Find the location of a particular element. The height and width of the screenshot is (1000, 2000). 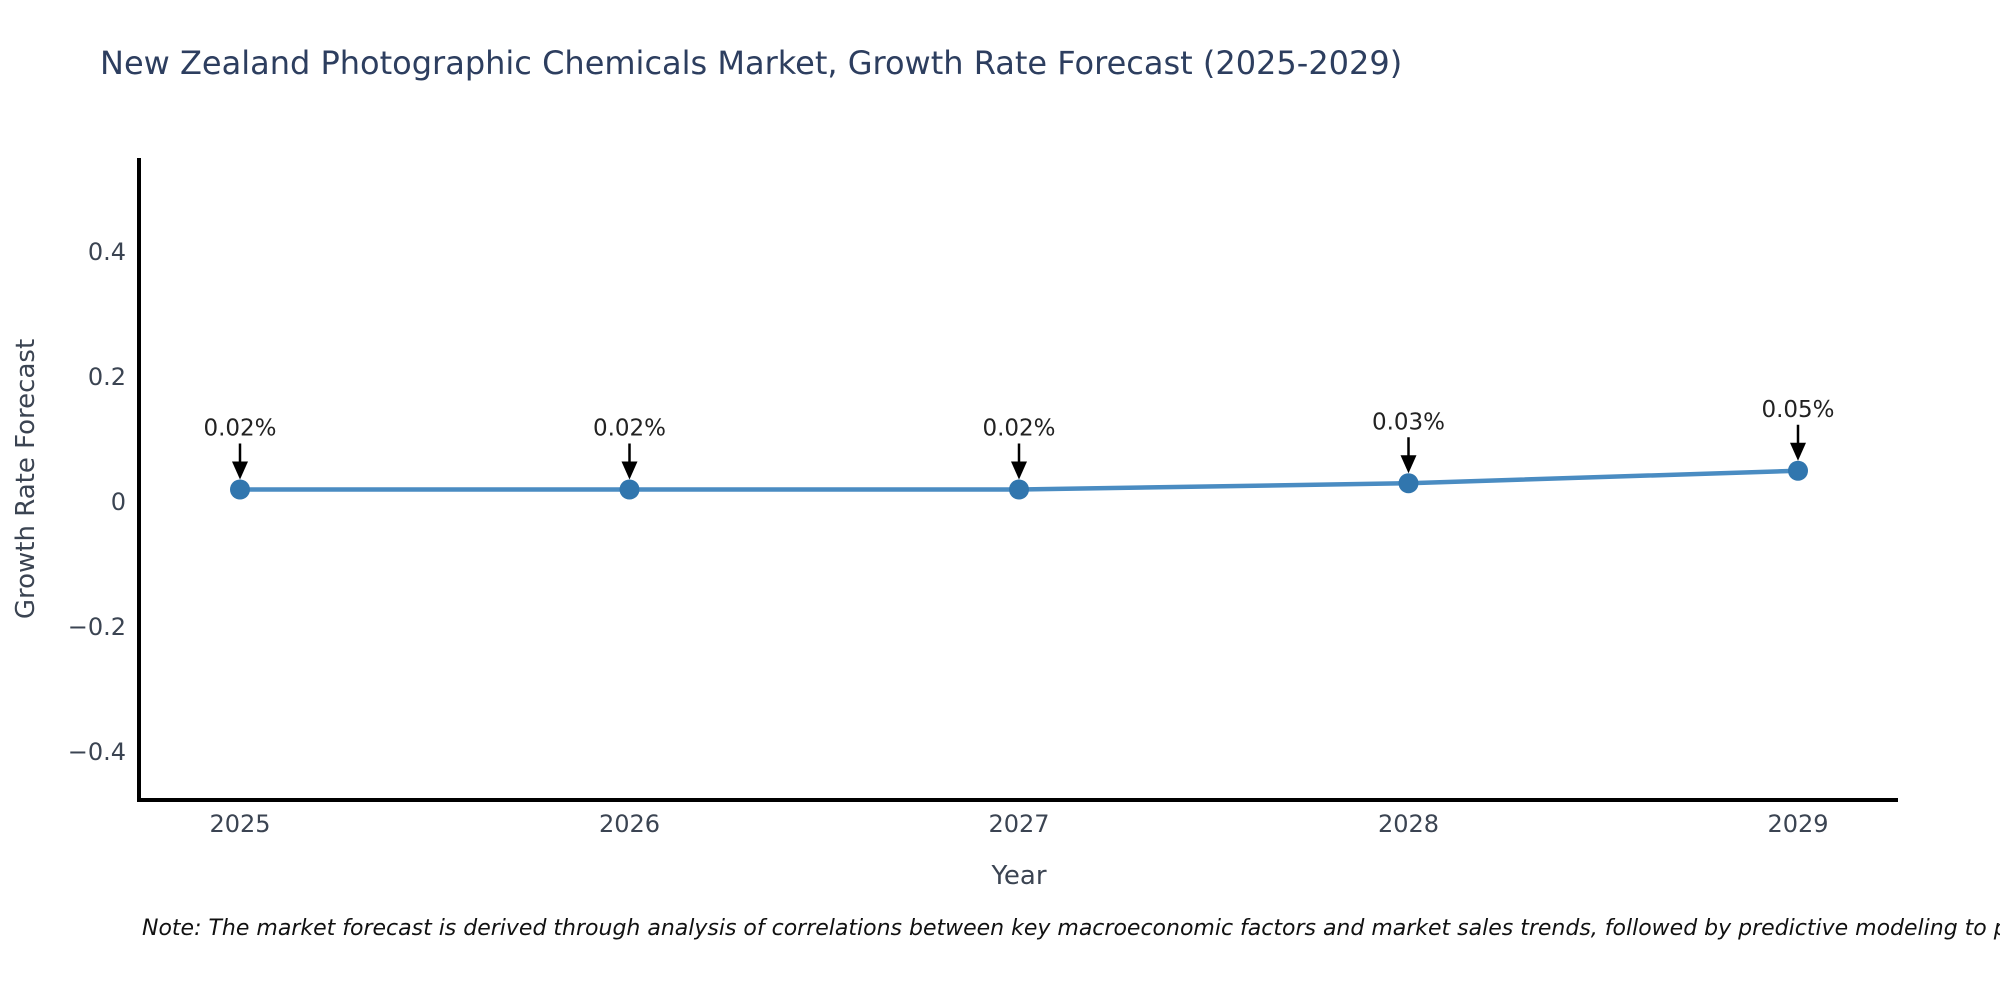

y-axis-label: Growth Rate Forecast is located at coordinates (26, 479).